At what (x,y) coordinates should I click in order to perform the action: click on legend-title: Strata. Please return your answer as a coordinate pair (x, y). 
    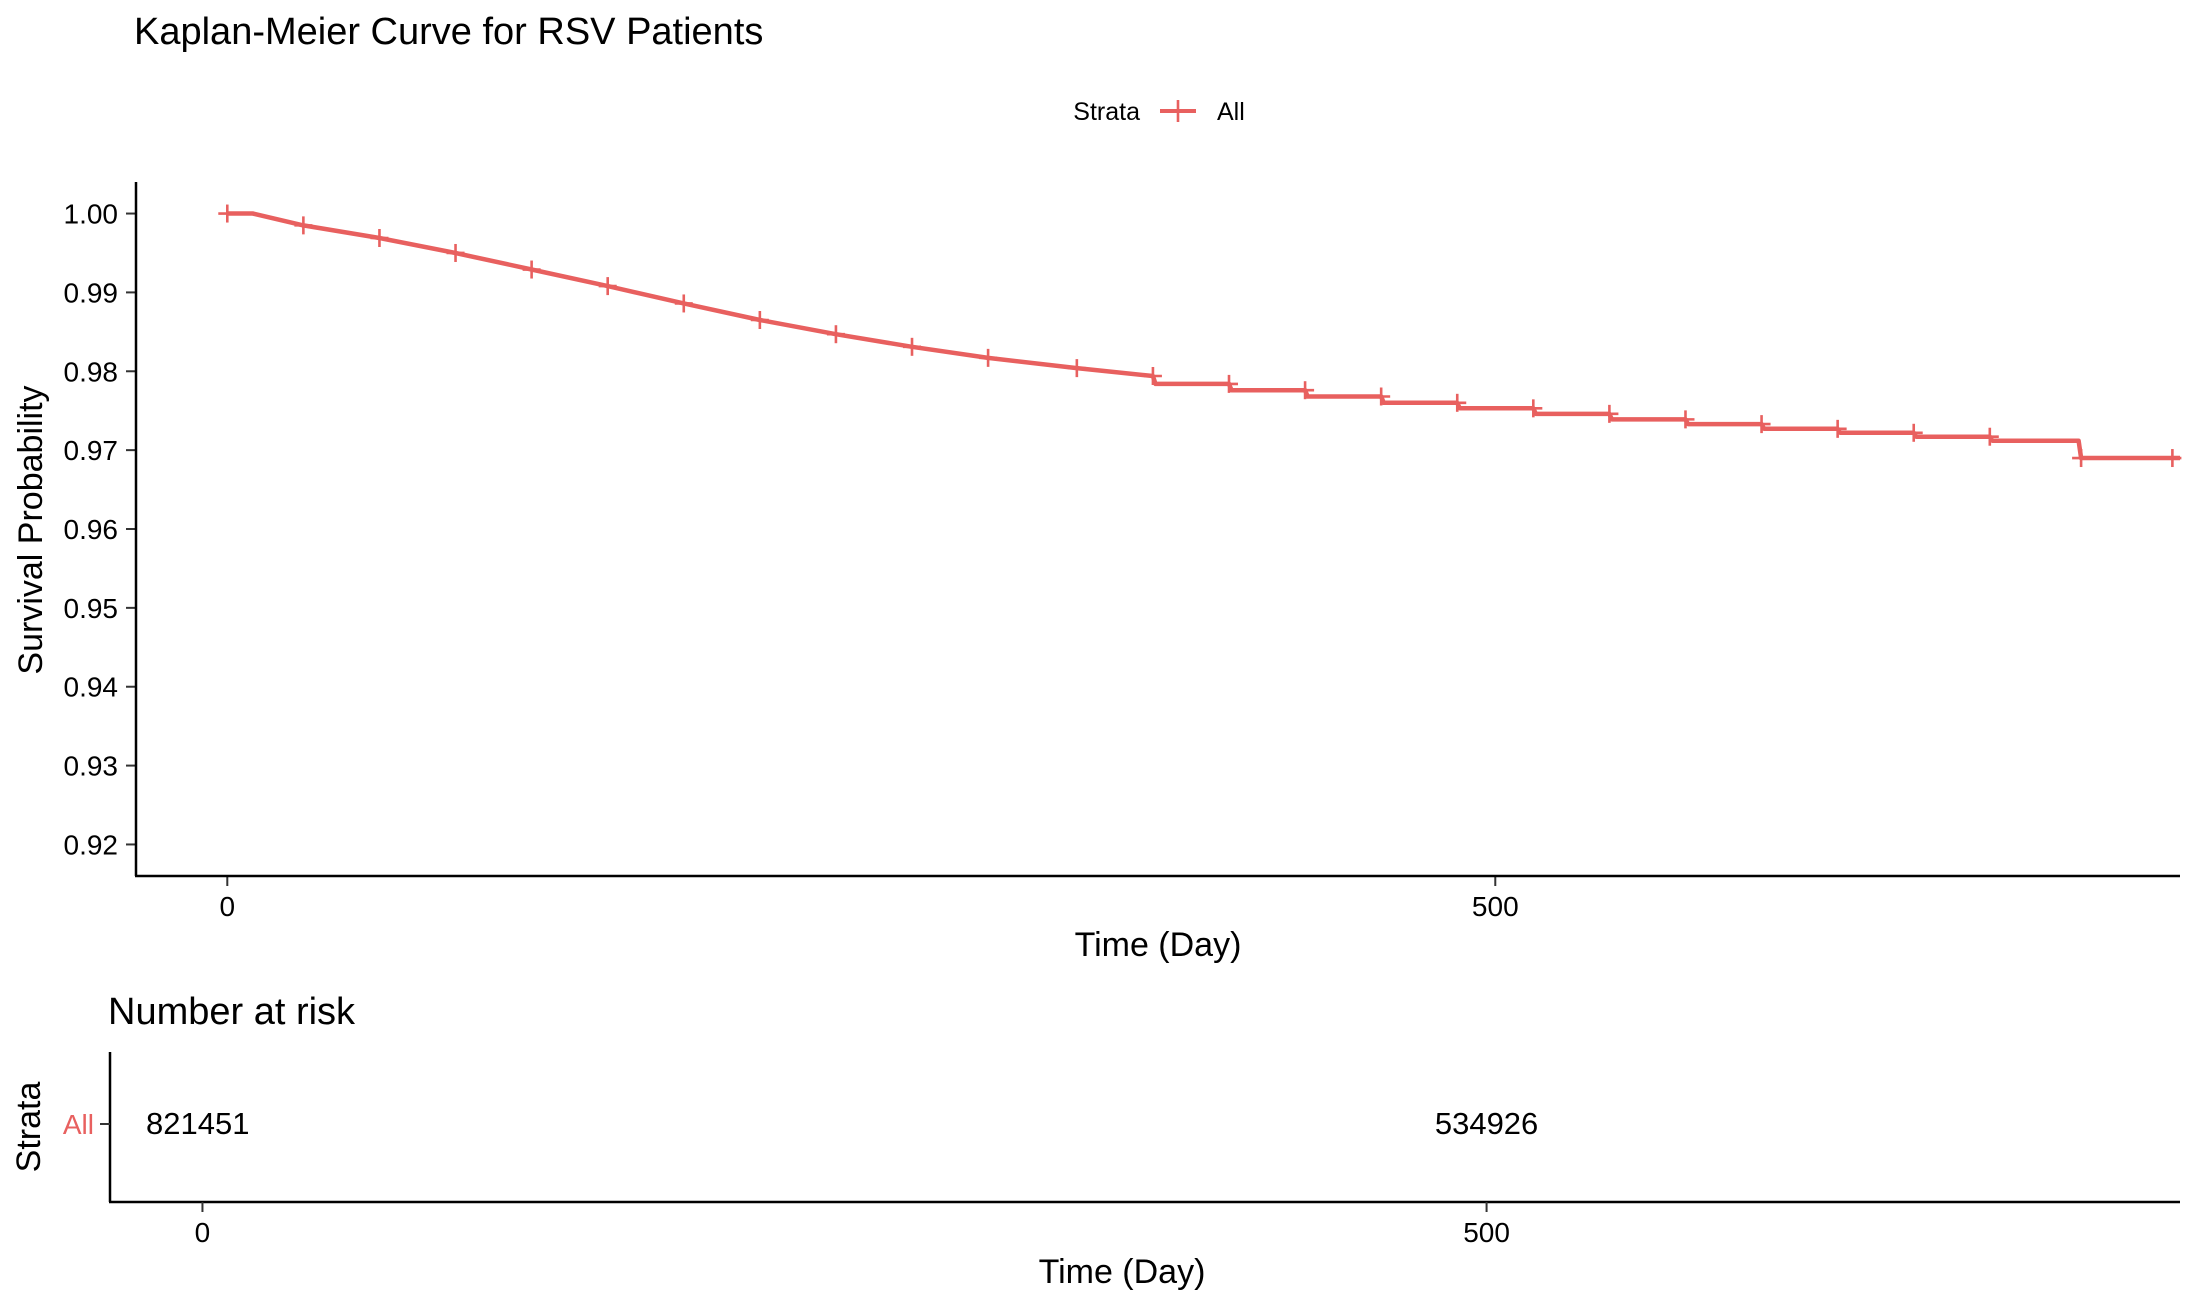
    Looking at the image, I should click on (1106, 112).